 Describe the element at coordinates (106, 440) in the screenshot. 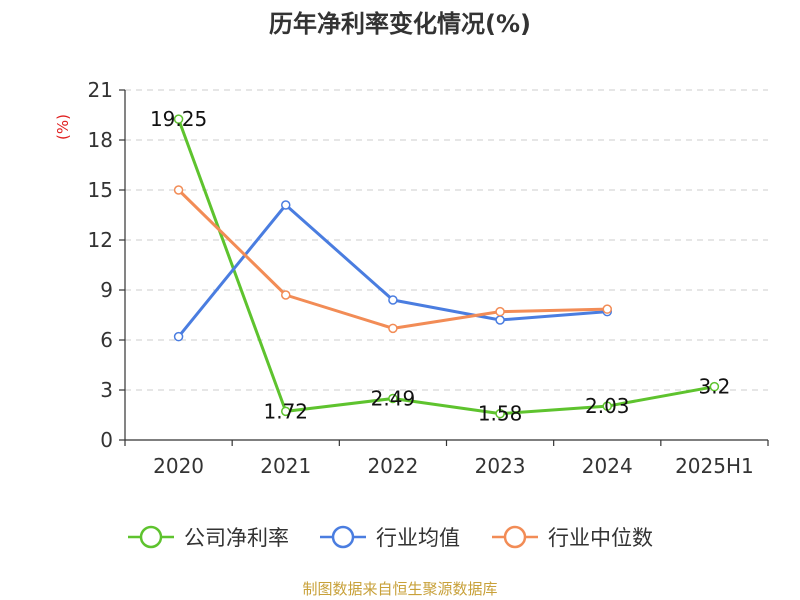

I see `y-tick-label: 0` at that location.